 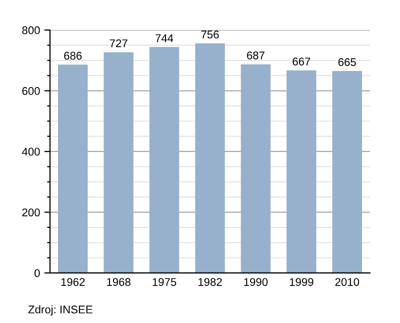 What do you see at coordinates (73, 56) in the screenshot?
I see `data-label: 686` at bounding box center [73, 56].